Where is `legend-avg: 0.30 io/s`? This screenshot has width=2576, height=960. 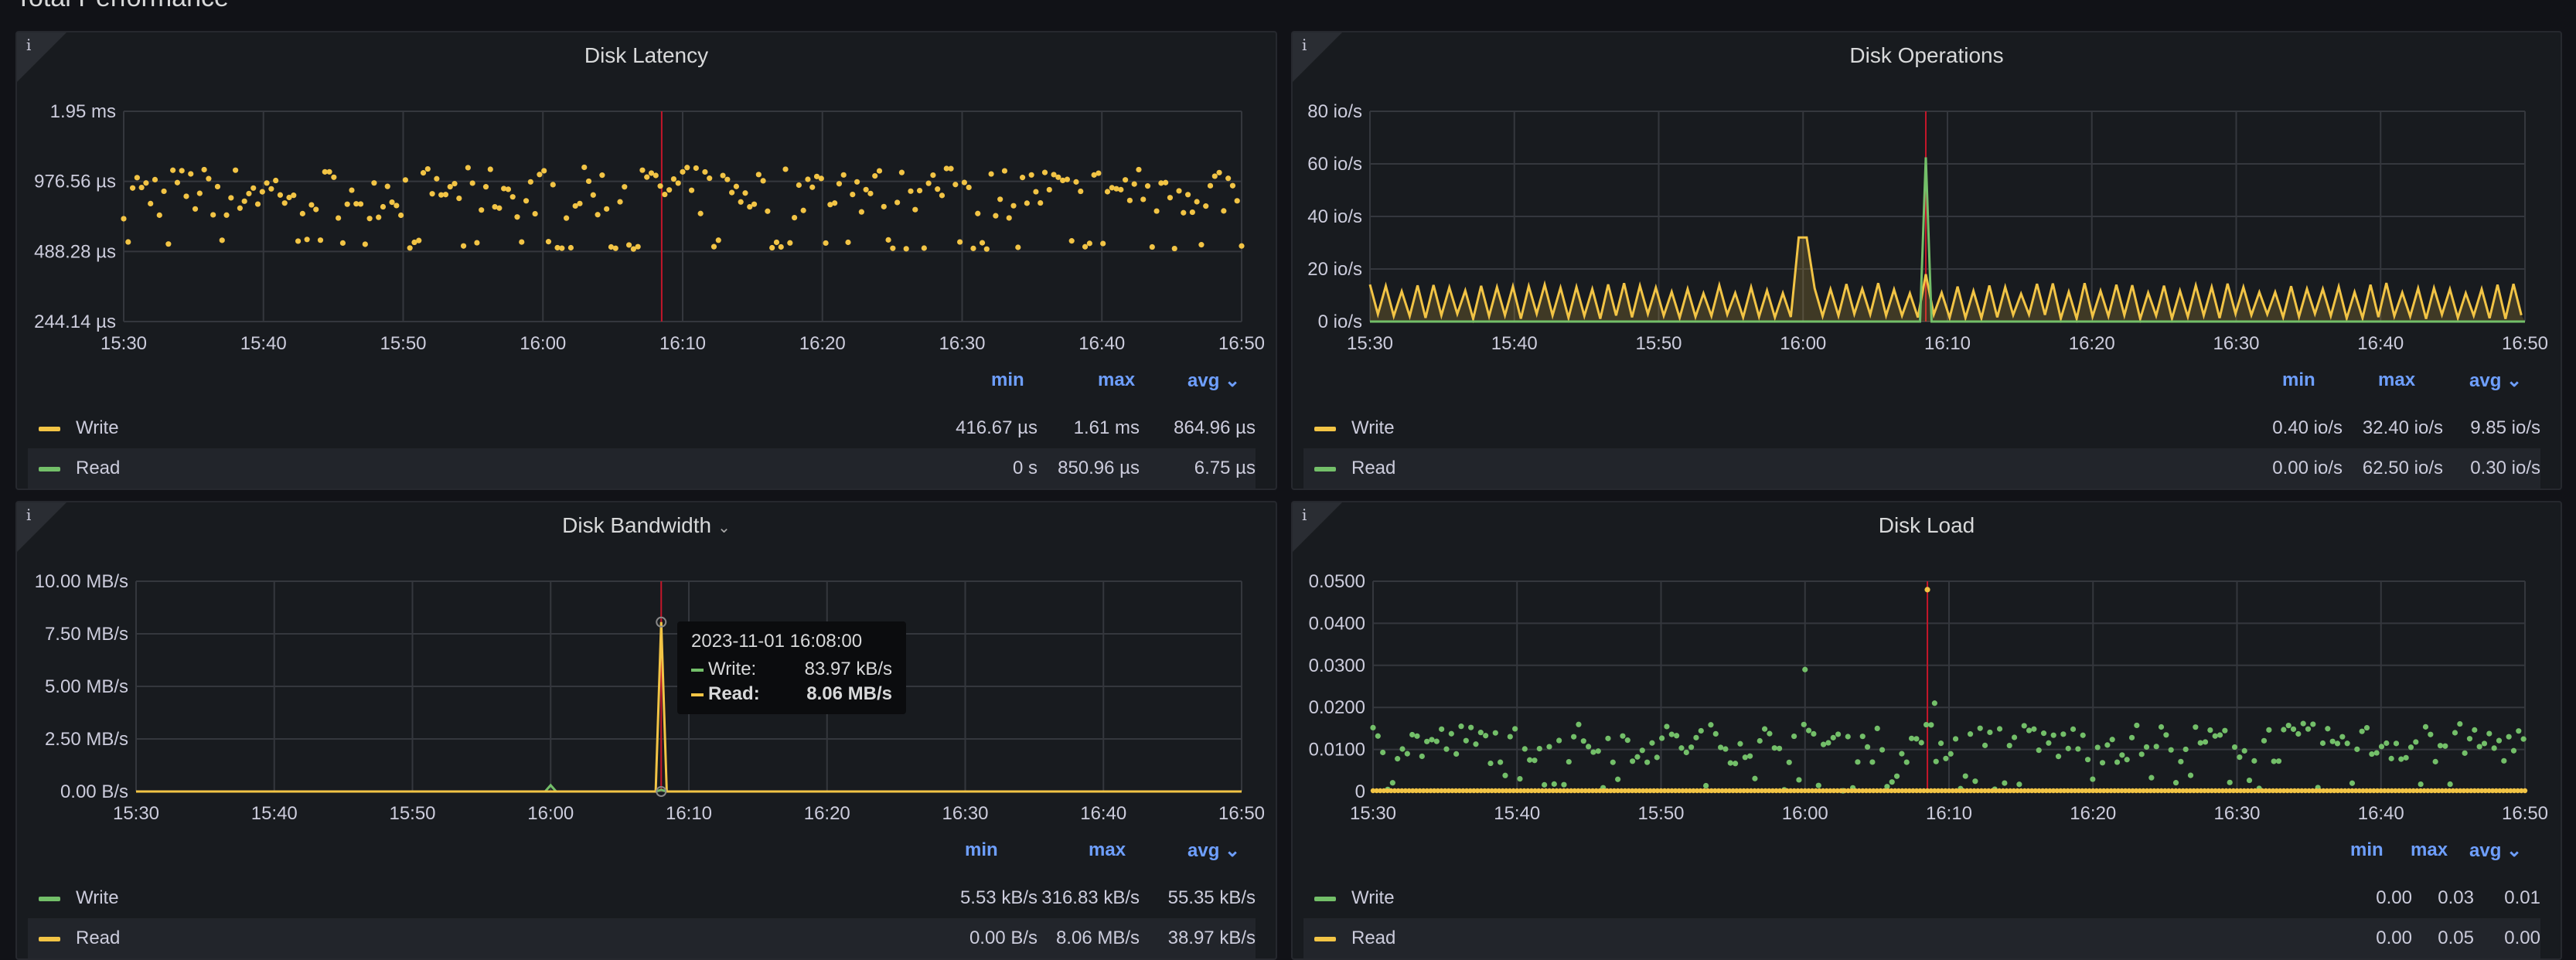
legend-avg: 0.30 io/s is located at coordinates (2505, 468).